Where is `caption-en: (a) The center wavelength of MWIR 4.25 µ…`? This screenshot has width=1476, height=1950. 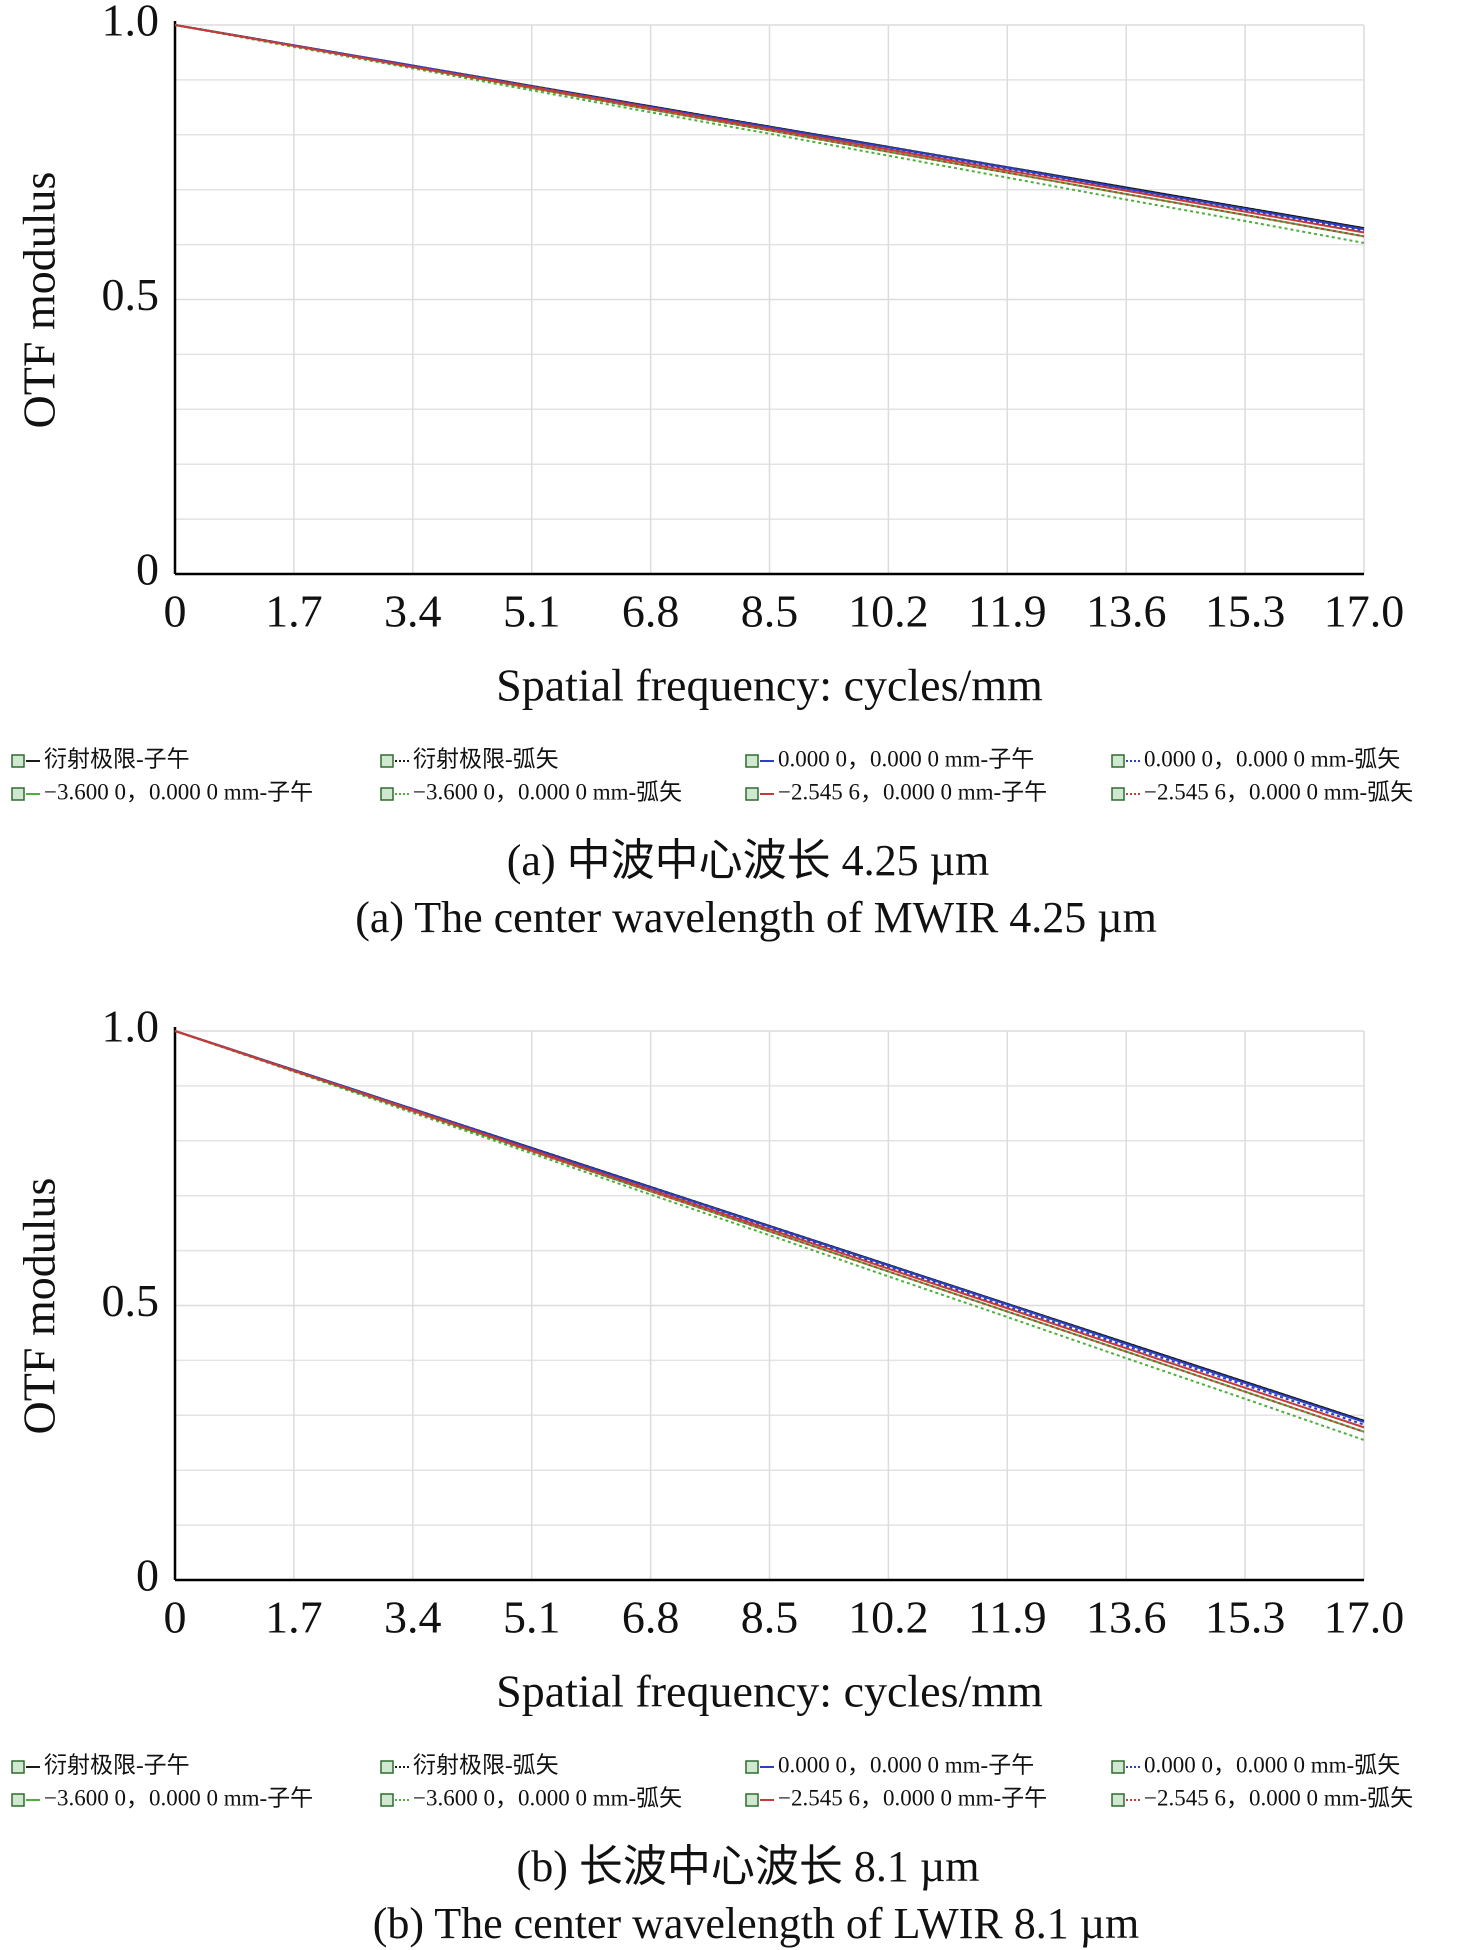 caption-en: (a) The center wavelength of MWIR 4.25 µ… is located at coordinates (756, 917).